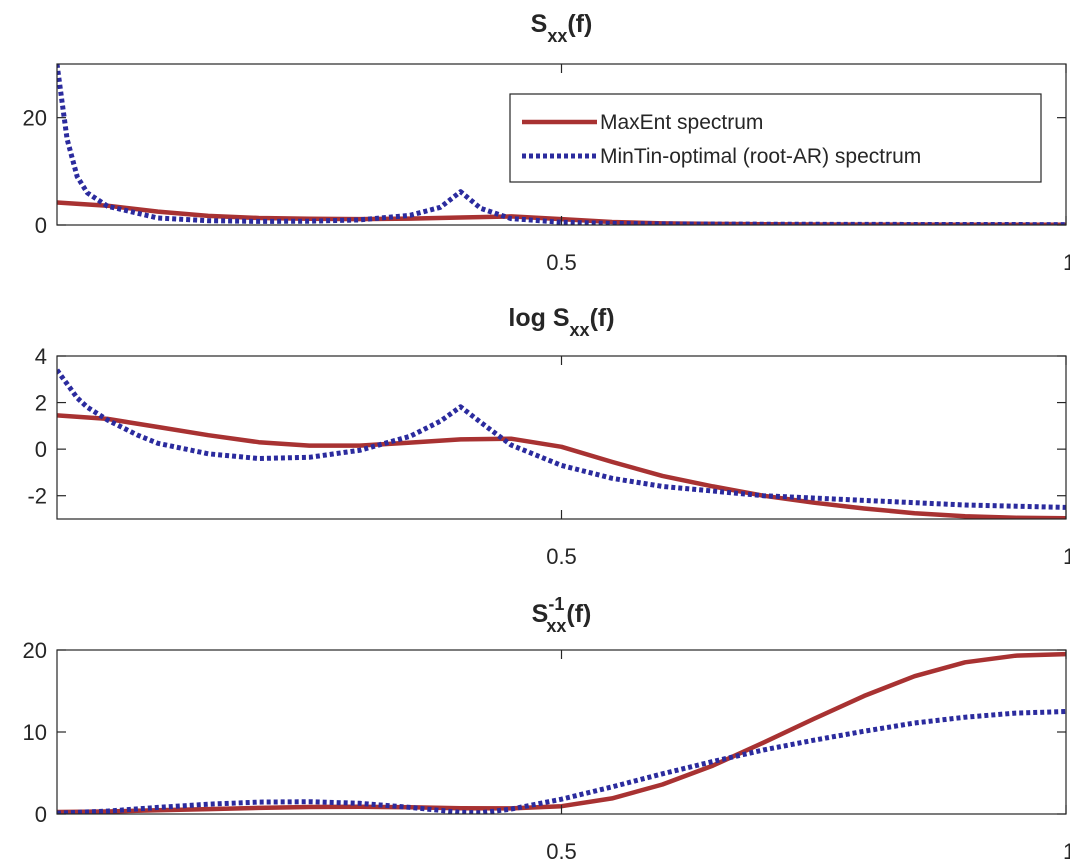 The height and width of the screenshot is (860, 1070). Describe the element at coordinates (562, 615) in the screenshot. I see `chart-title: S-1 xx(f)` at that location.